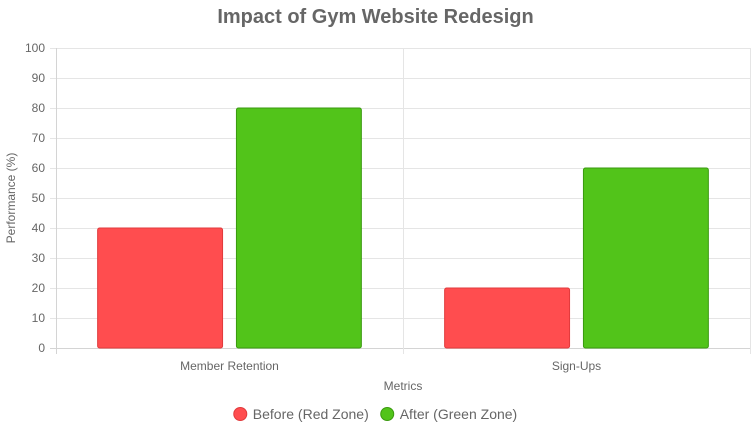  I want to click on legend-label: Before (Red Zone), so click(311, 414).